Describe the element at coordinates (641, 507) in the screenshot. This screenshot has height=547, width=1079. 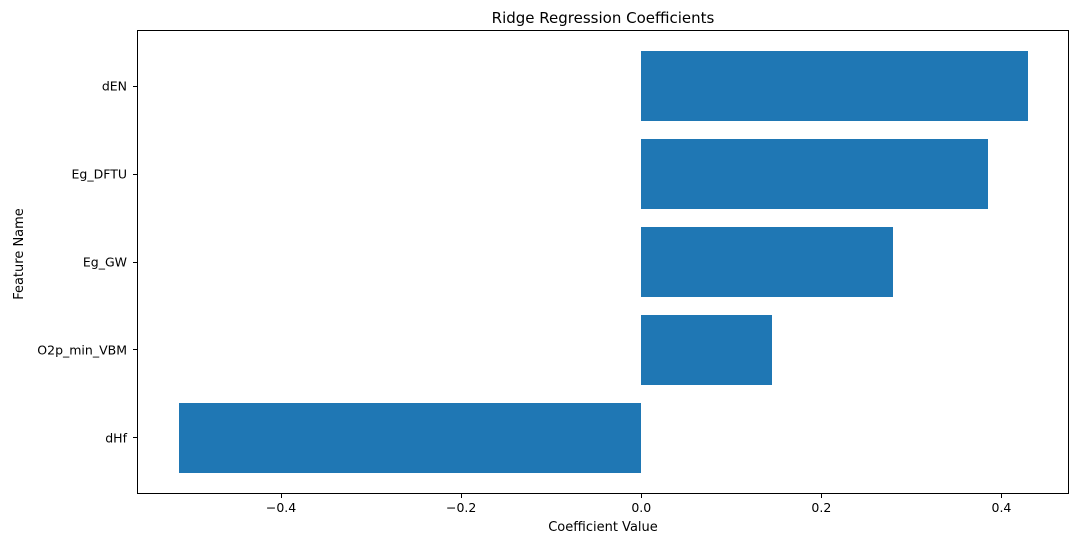
I see `x-tick-label: 0.0` at that location.